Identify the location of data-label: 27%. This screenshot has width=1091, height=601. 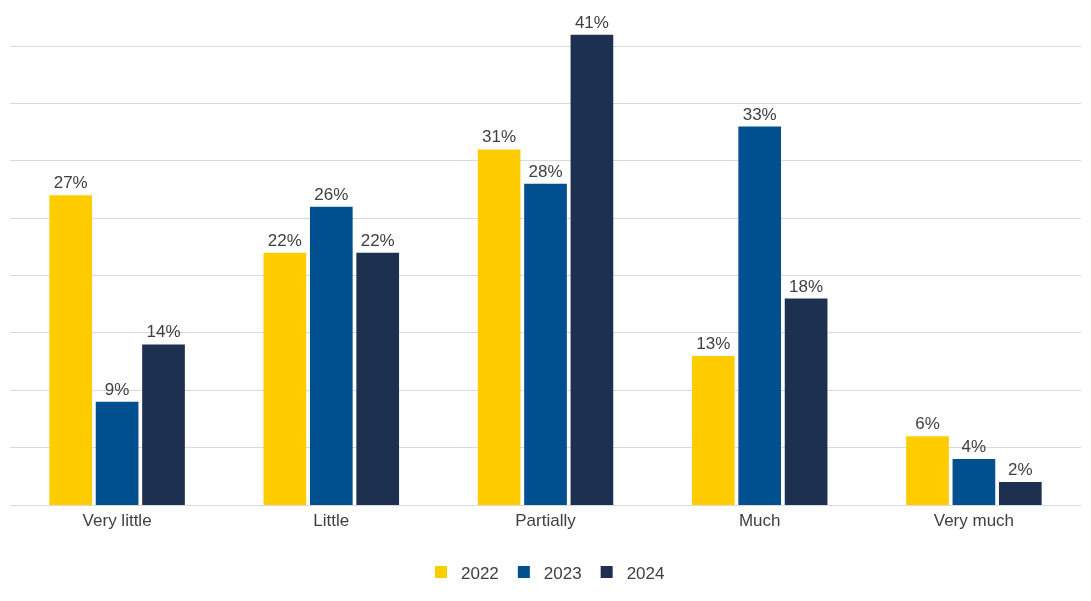
(70, 183).